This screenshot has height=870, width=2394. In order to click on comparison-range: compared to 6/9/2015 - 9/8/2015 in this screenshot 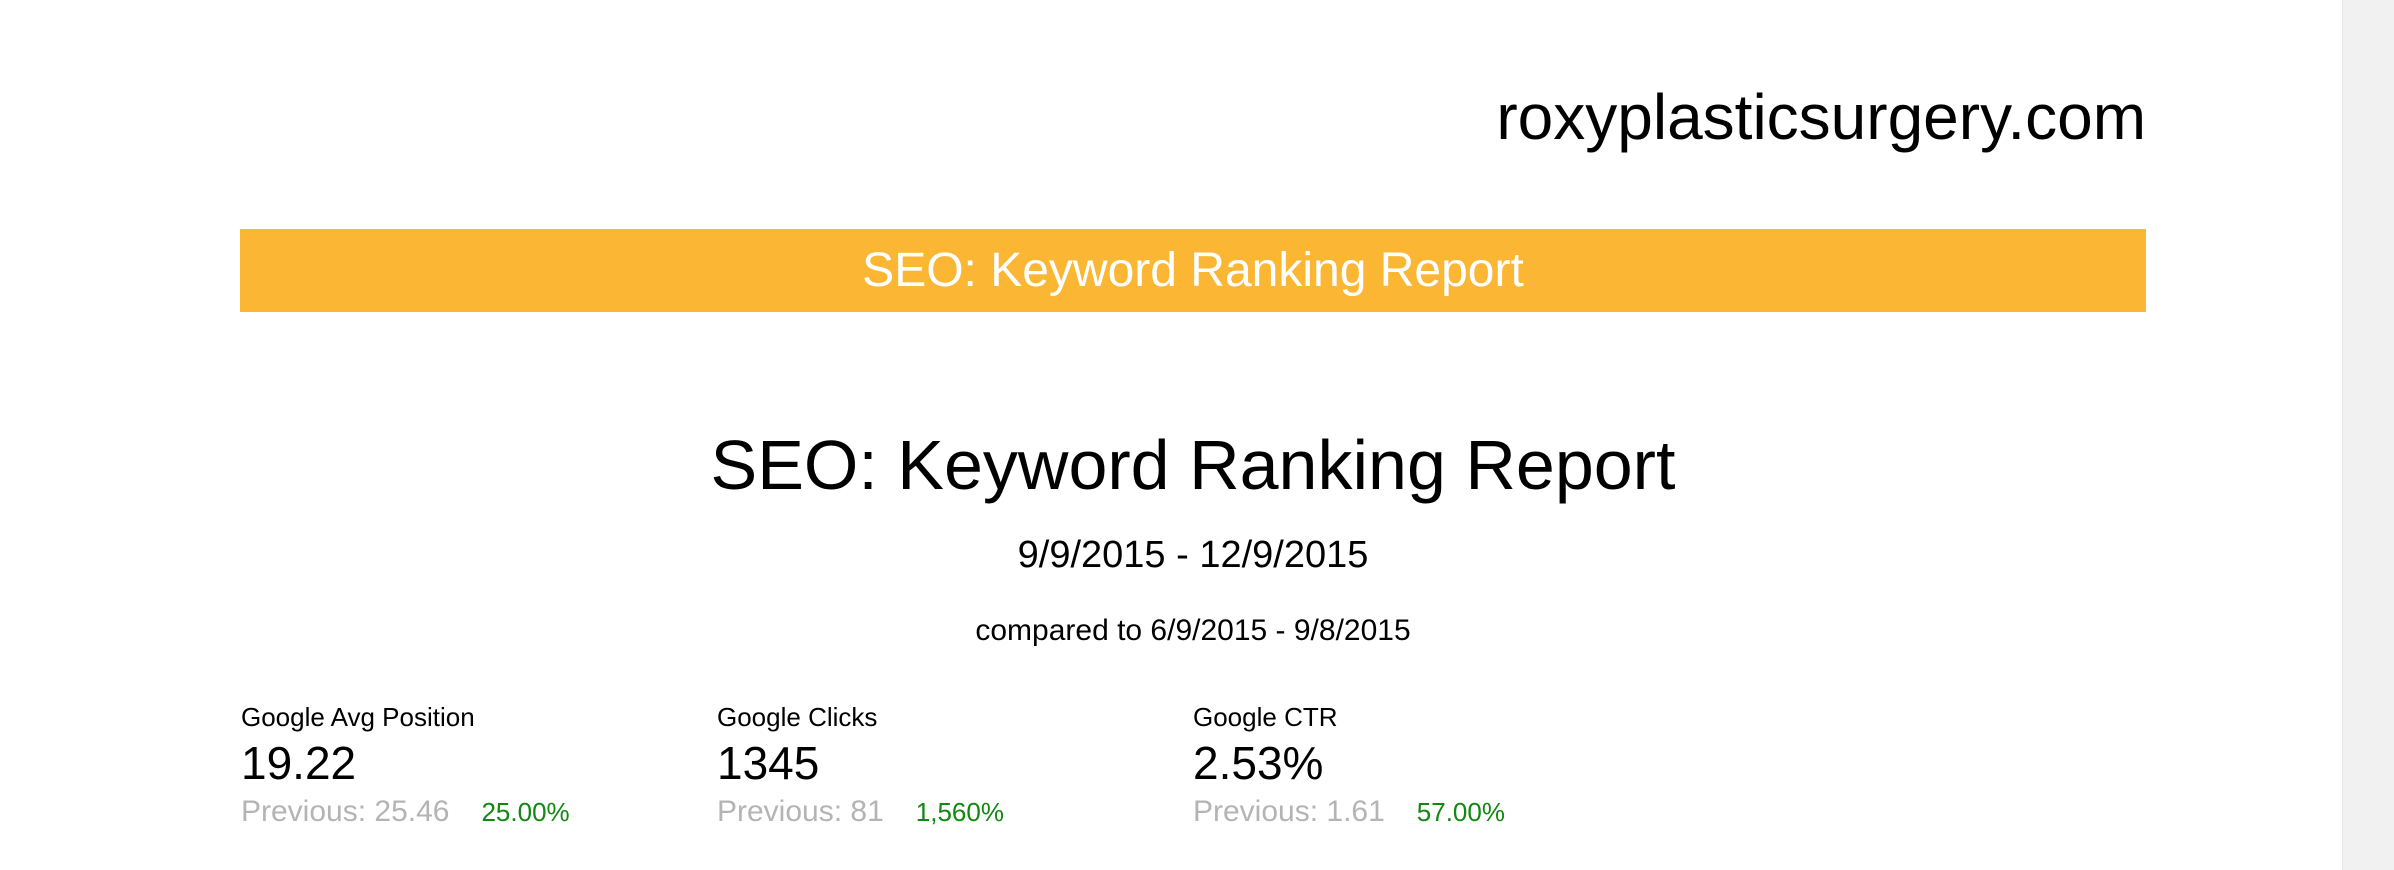, I will do `click(1193, 630)`.